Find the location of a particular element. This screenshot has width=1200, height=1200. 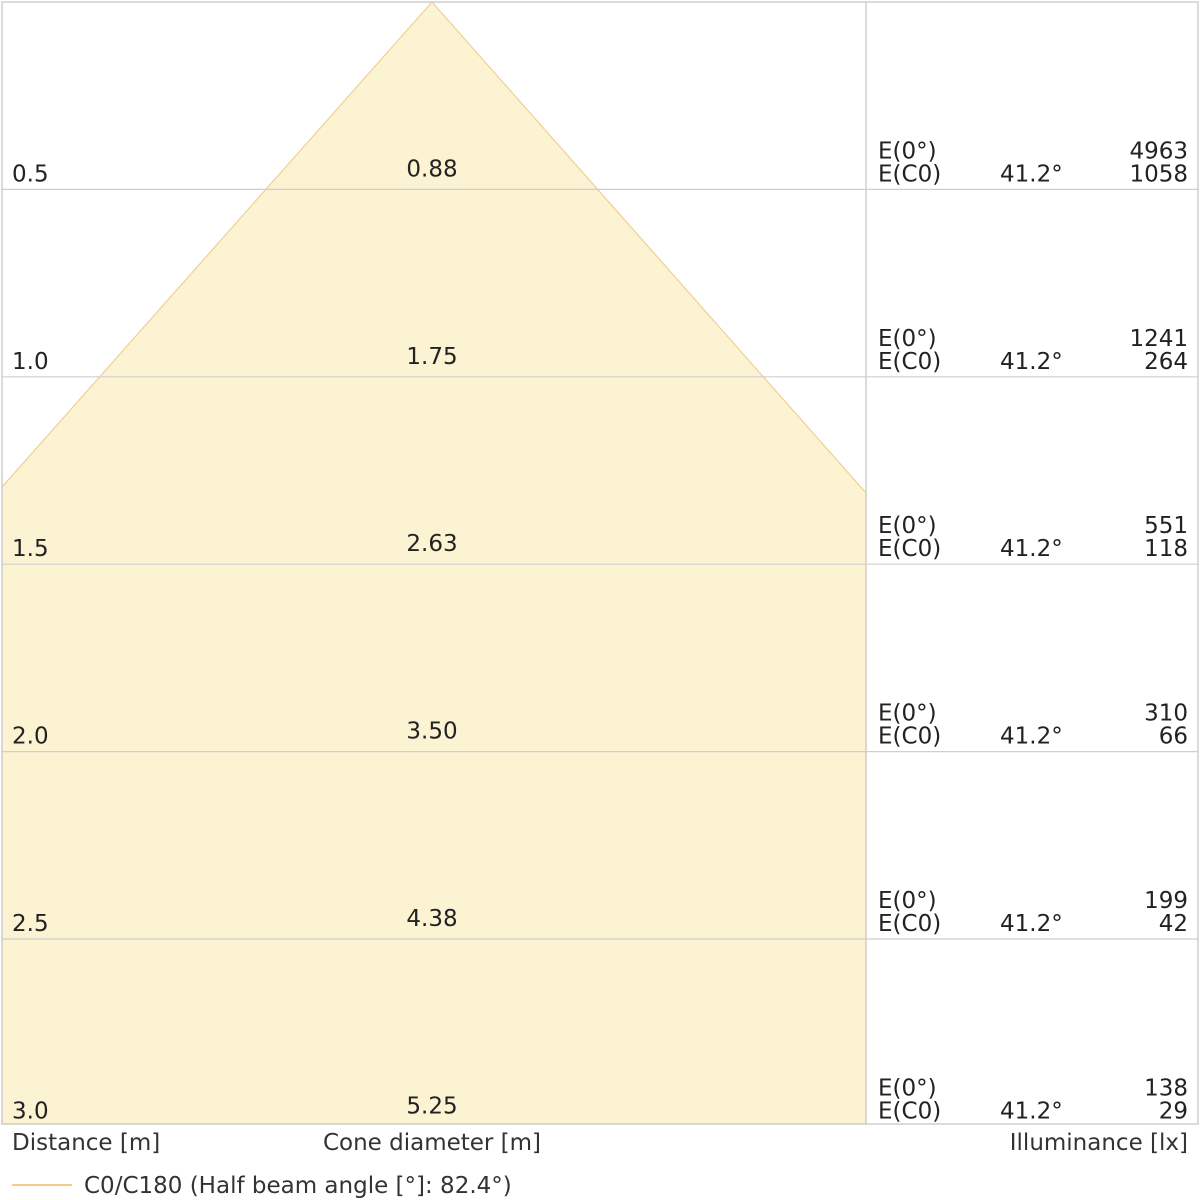

distance-value: 2.5 is located at coordinates (30, 924).